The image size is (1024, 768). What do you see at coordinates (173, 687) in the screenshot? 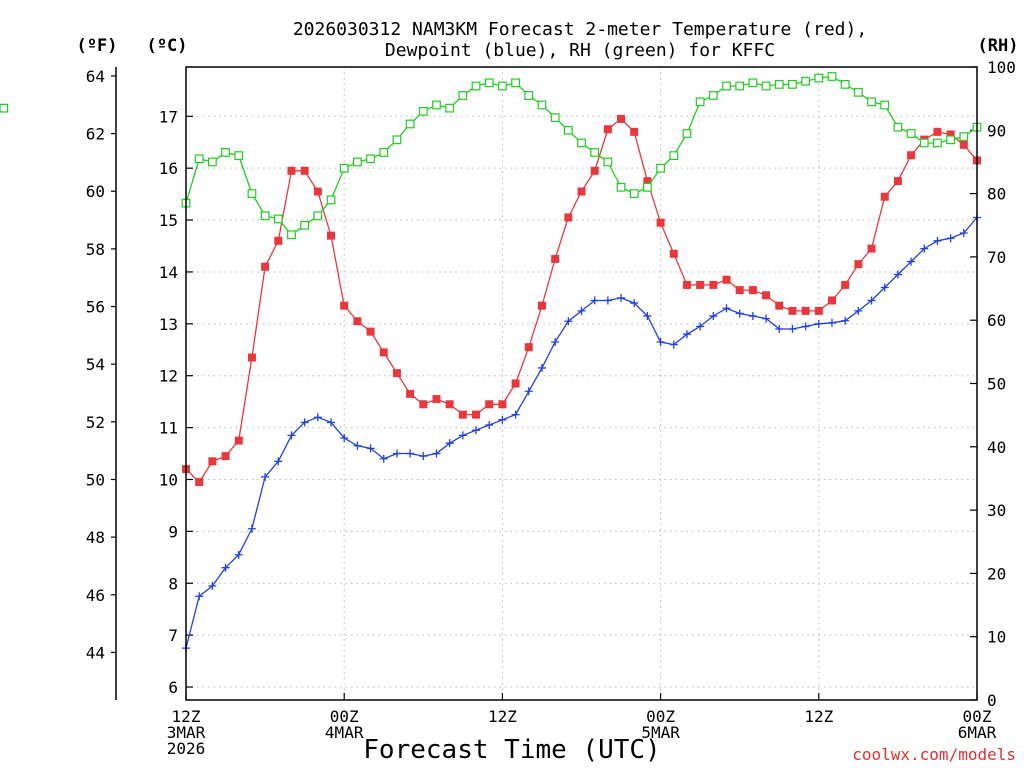
I see `celsius-tick-label: 6` at bounding box center [173, 687].